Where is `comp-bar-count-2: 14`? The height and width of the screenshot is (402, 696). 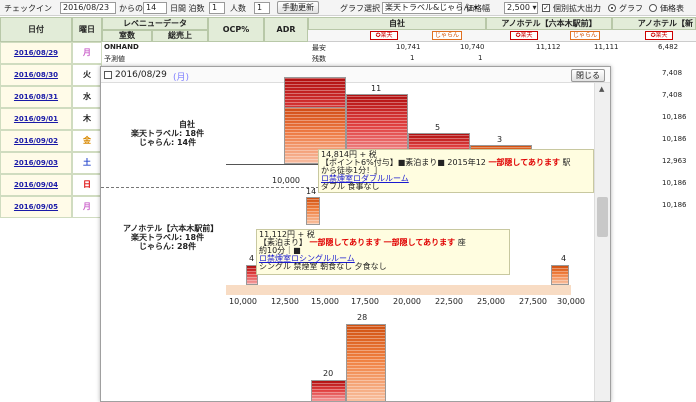 comp-bar-count-2: 14 is located at coordinates (311, 191).